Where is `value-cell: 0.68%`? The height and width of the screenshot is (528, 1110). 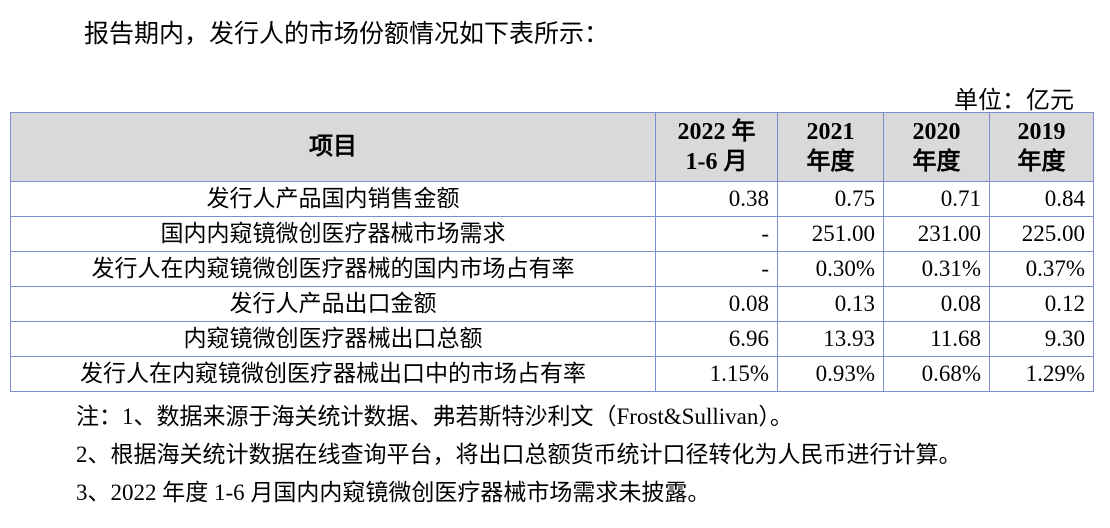 value-cell: 0.68% is located at coordinates (936, 374).